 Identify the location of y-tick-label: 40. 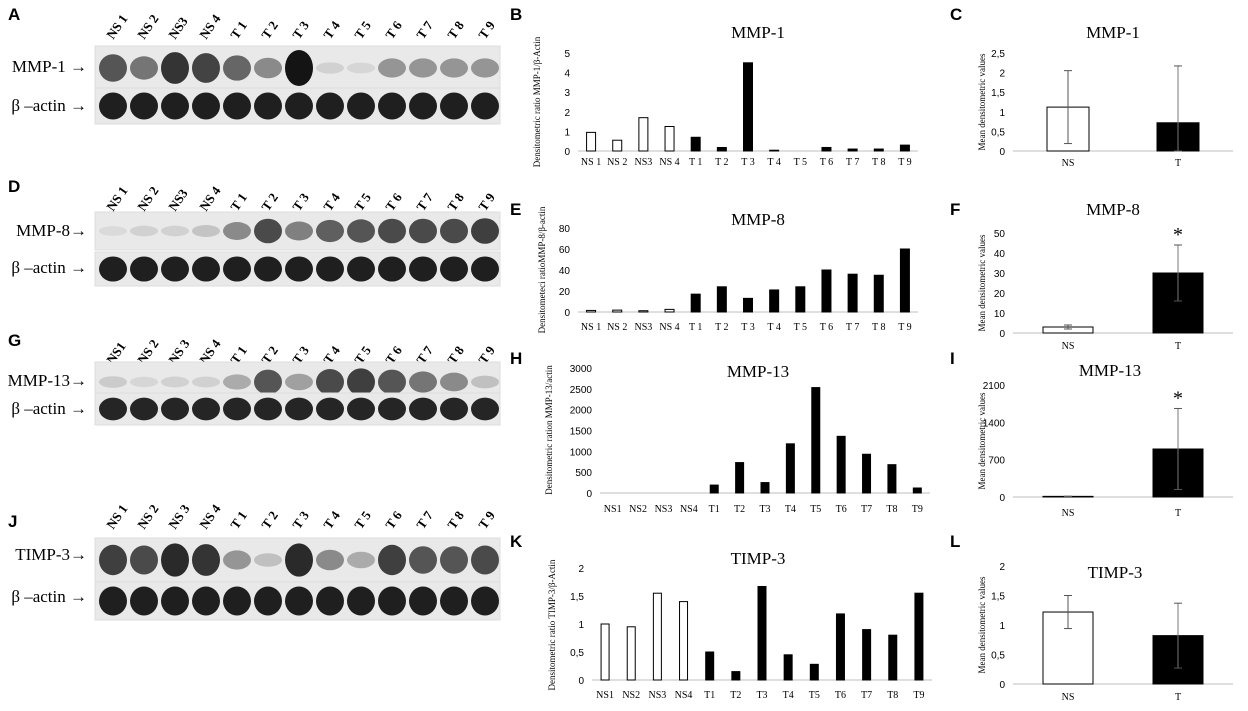
(1000, 254).